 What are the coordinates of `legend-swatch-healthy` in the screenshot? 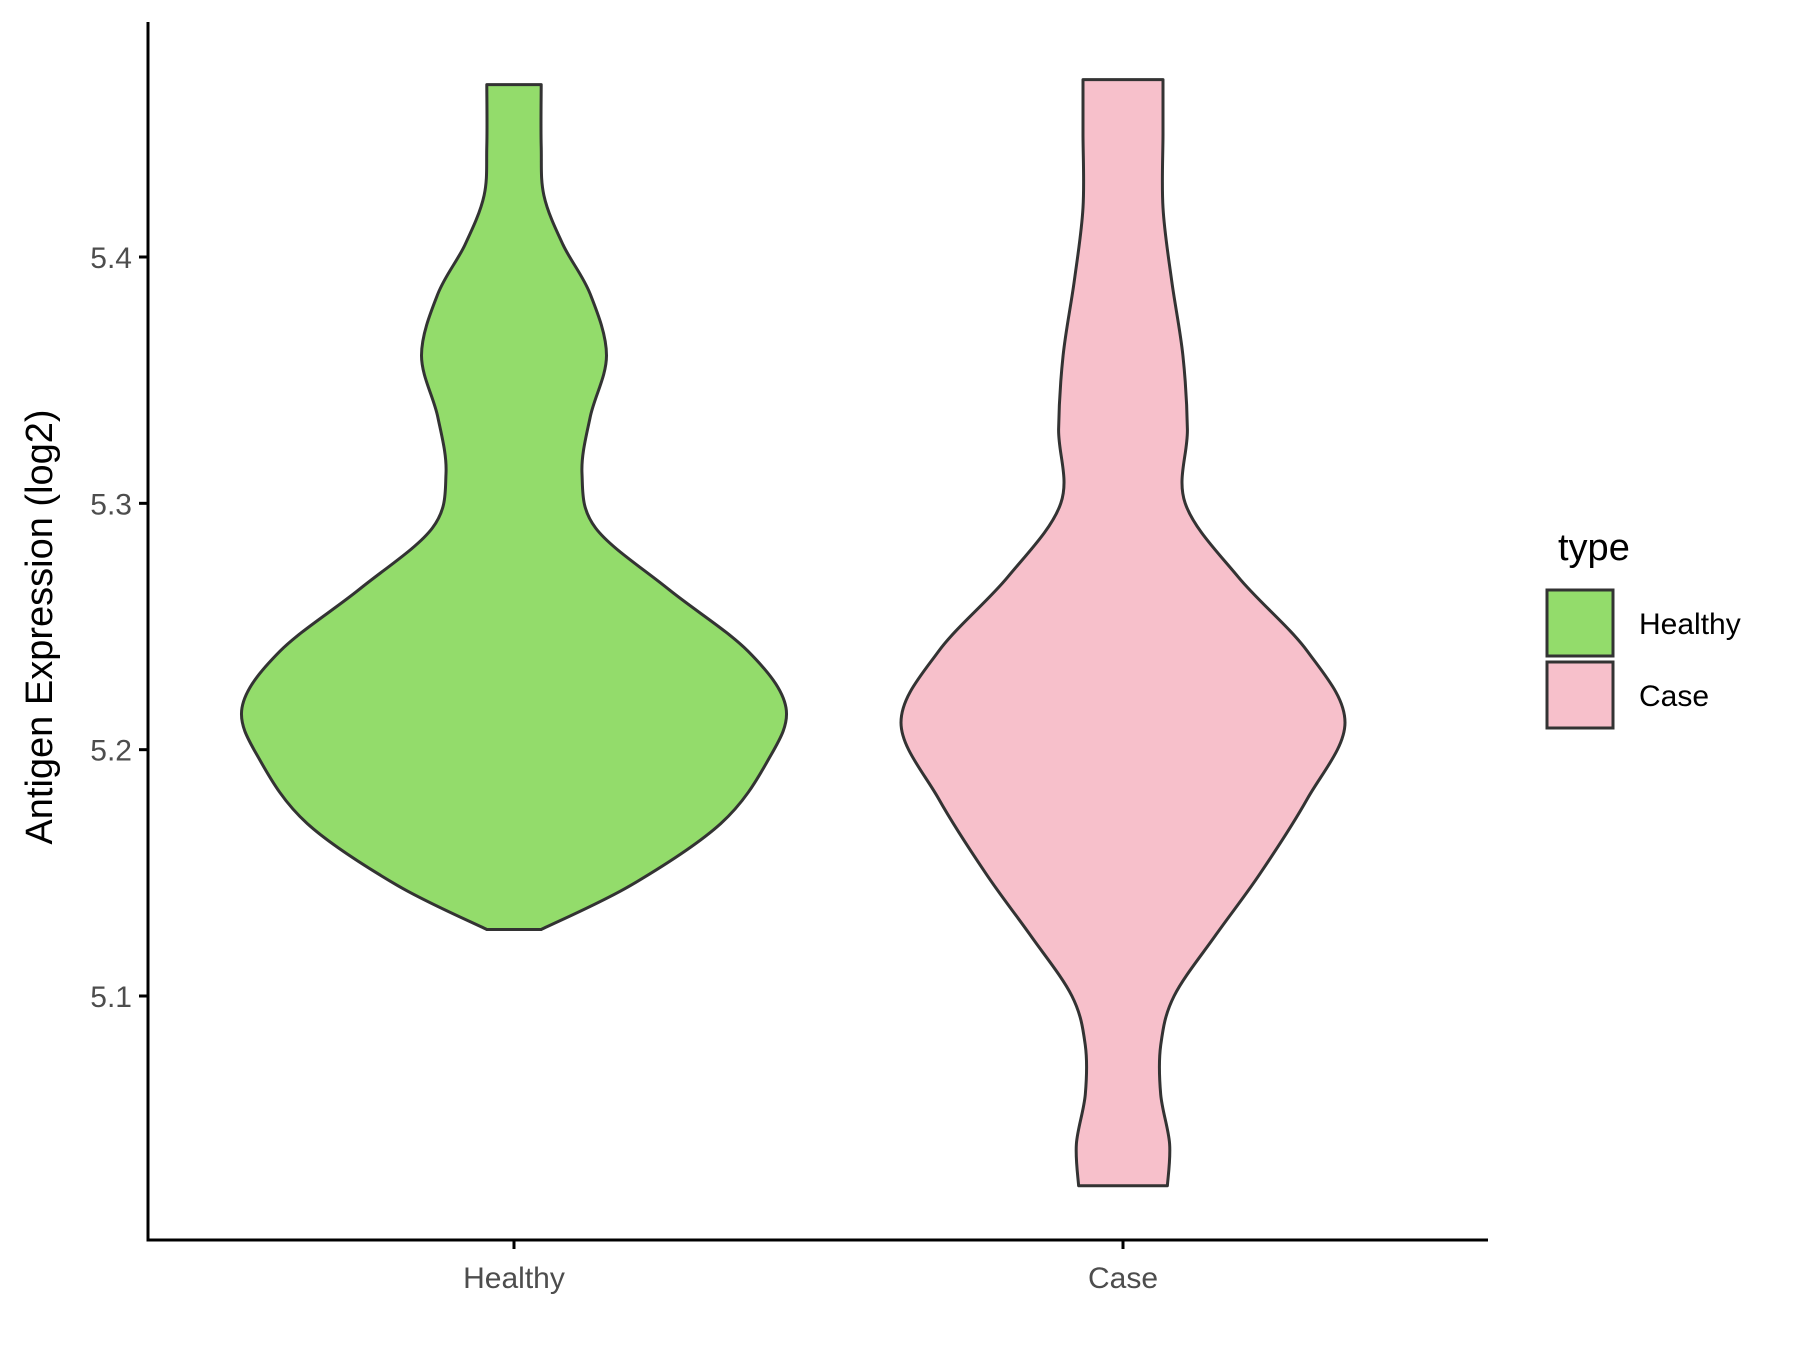 It's located at (1580, 623).